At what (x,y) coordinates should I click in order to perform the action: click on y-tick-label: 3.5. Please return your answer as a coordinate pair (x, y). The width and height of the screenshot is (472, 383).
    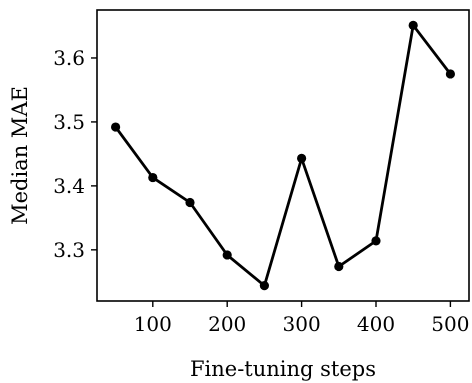
    Looking at the image, I should click on (69, 122).